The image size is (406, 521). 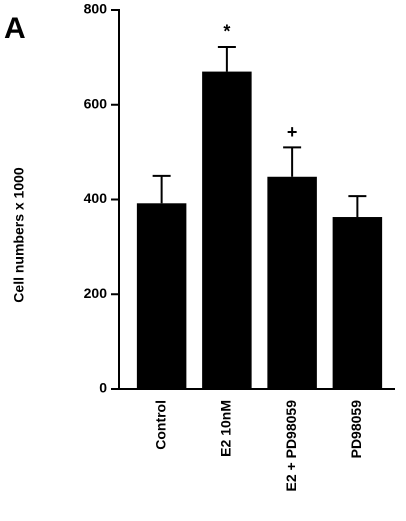 What do you see at coordinates (15, 28) in the screenshot?
I see `panel-label: A` at bounding box center [15, 28].